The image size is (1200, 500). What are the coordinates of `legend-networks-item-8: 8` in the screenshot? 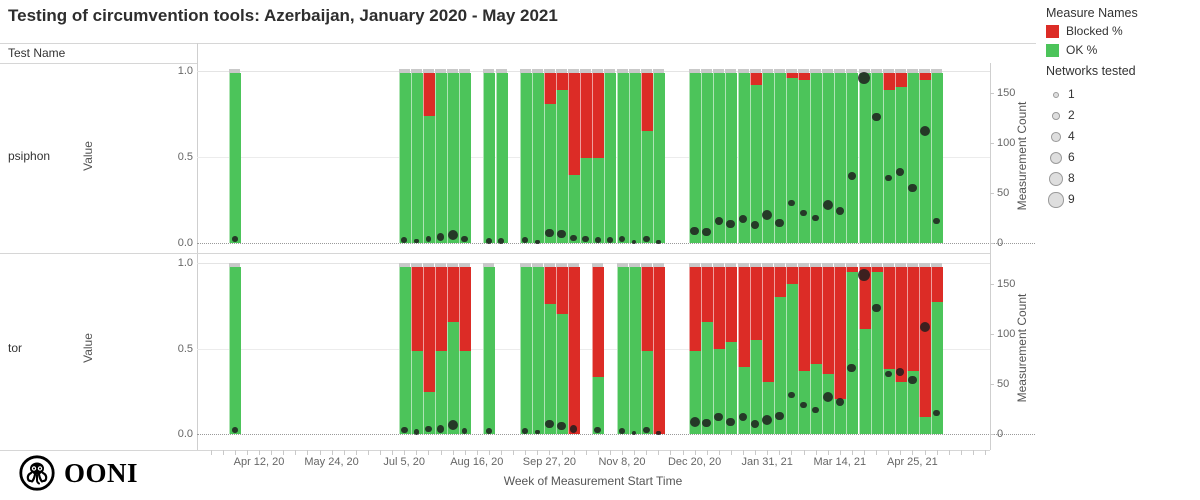 It's located at (1116, 178).